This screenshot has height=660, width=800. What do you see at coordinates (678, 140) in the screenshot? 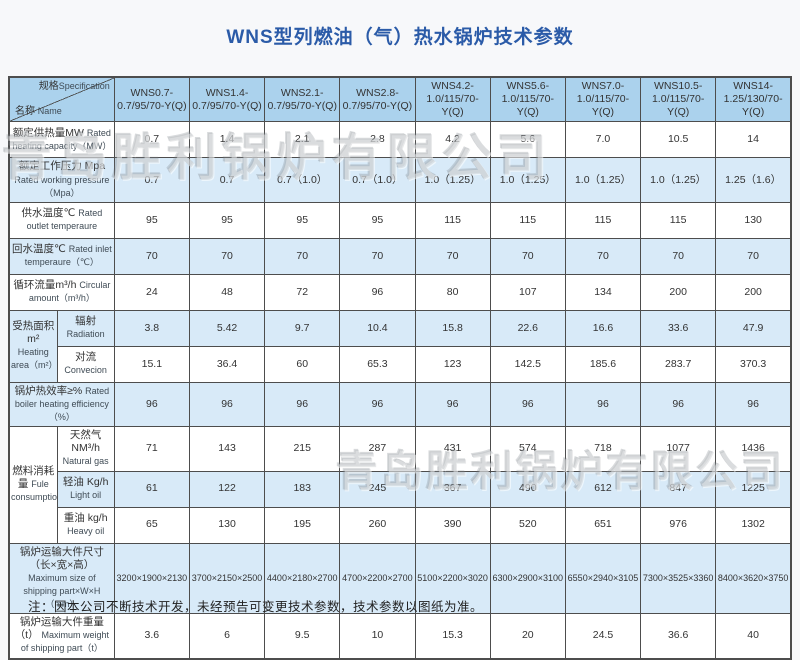
I see `value-cell: 10.5` at bounding box center [678, 140].